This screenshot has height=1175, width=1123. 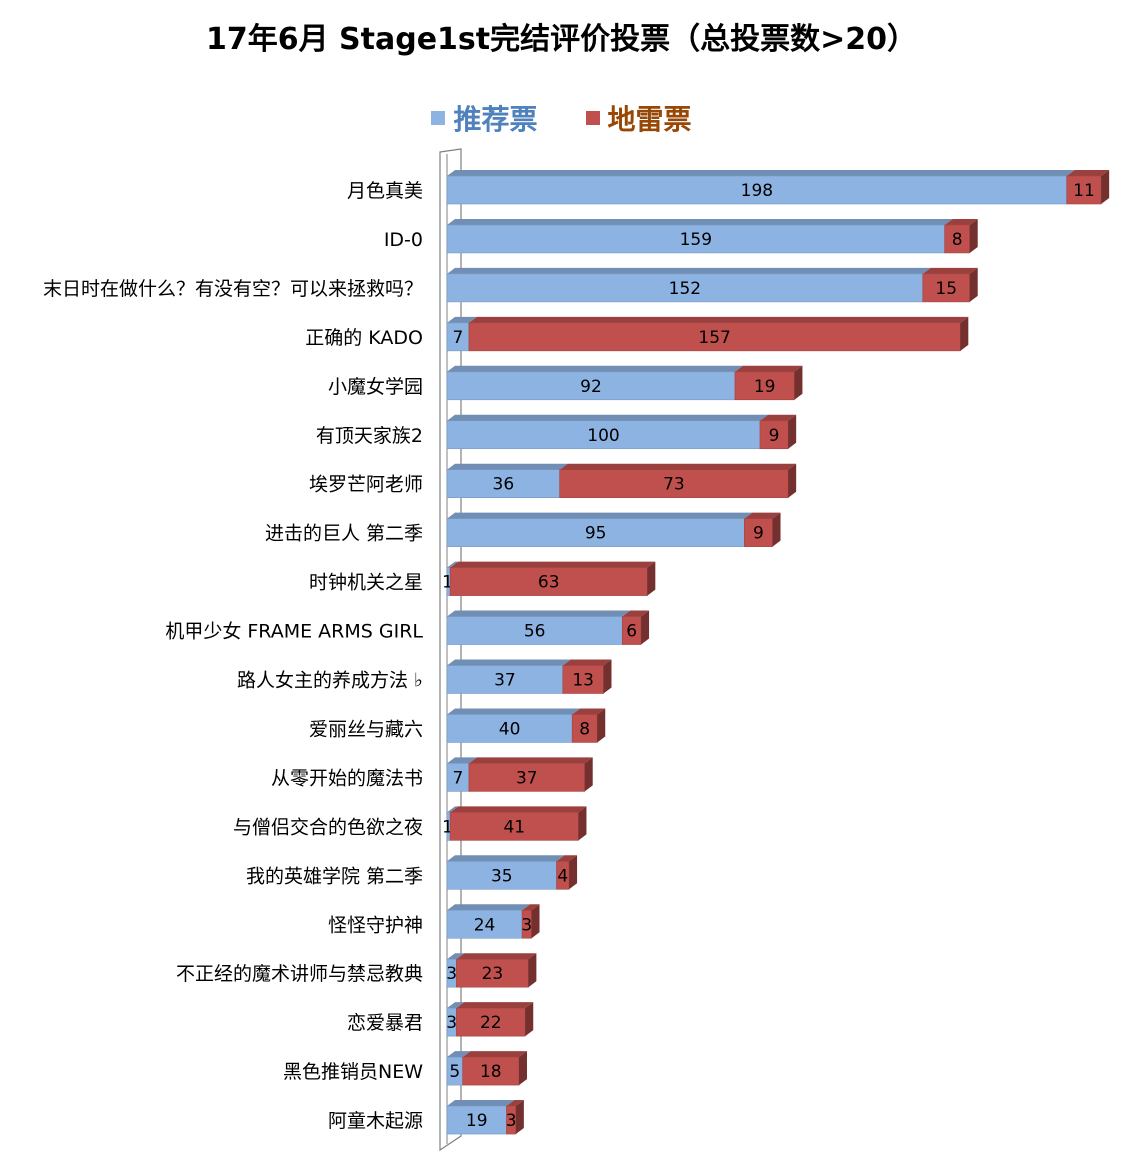 What do you see at coordinates (493, 974) in the screenshot?
I see `bar-landmine-value-label: 23` at bounding box center [493, 974].